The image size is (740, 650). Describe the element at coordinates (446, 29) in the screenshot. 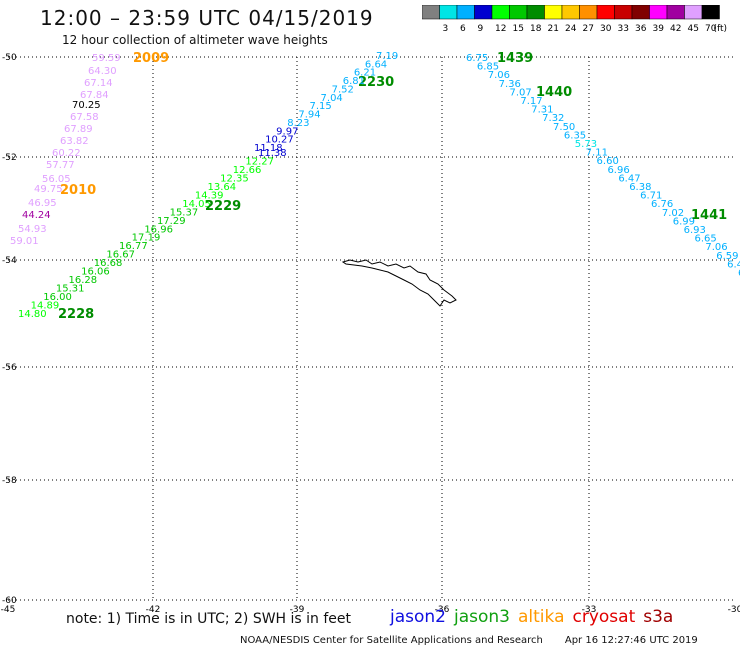

I see `scale-label: 3` at that location.